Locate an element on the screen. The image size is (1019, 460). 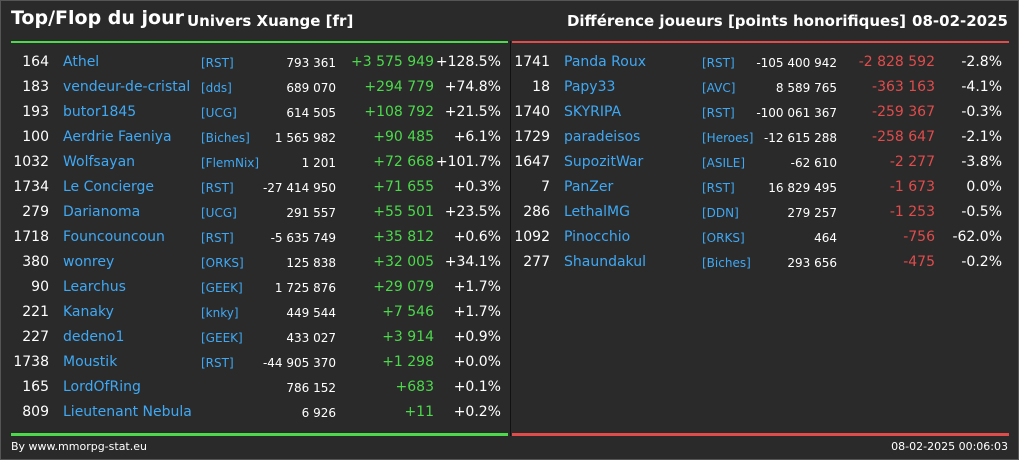
player-name-link: butor1845 is located at coordinates (100, 112).